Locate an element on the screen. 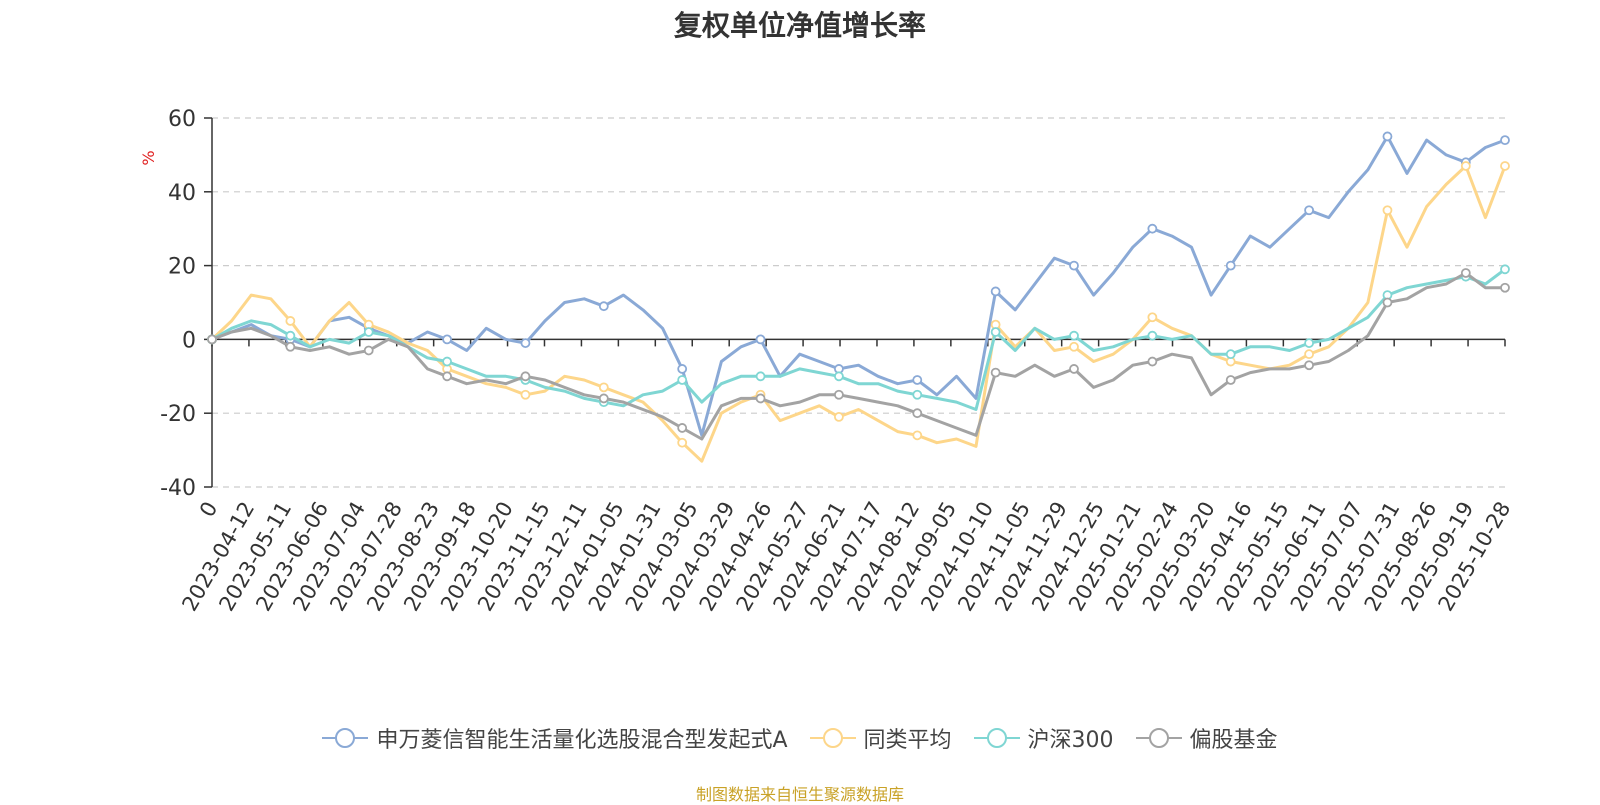 This screenshot has height=805, width=1600. source-note: 制图数据来自恒生聚源数据库 is located at coordinates (799, 794).